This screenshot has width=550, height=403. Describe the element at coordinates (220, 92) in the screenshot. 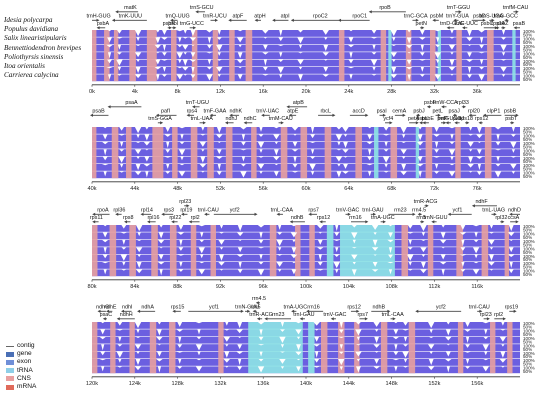

I see `axis-tick-label: 12k` at that location.